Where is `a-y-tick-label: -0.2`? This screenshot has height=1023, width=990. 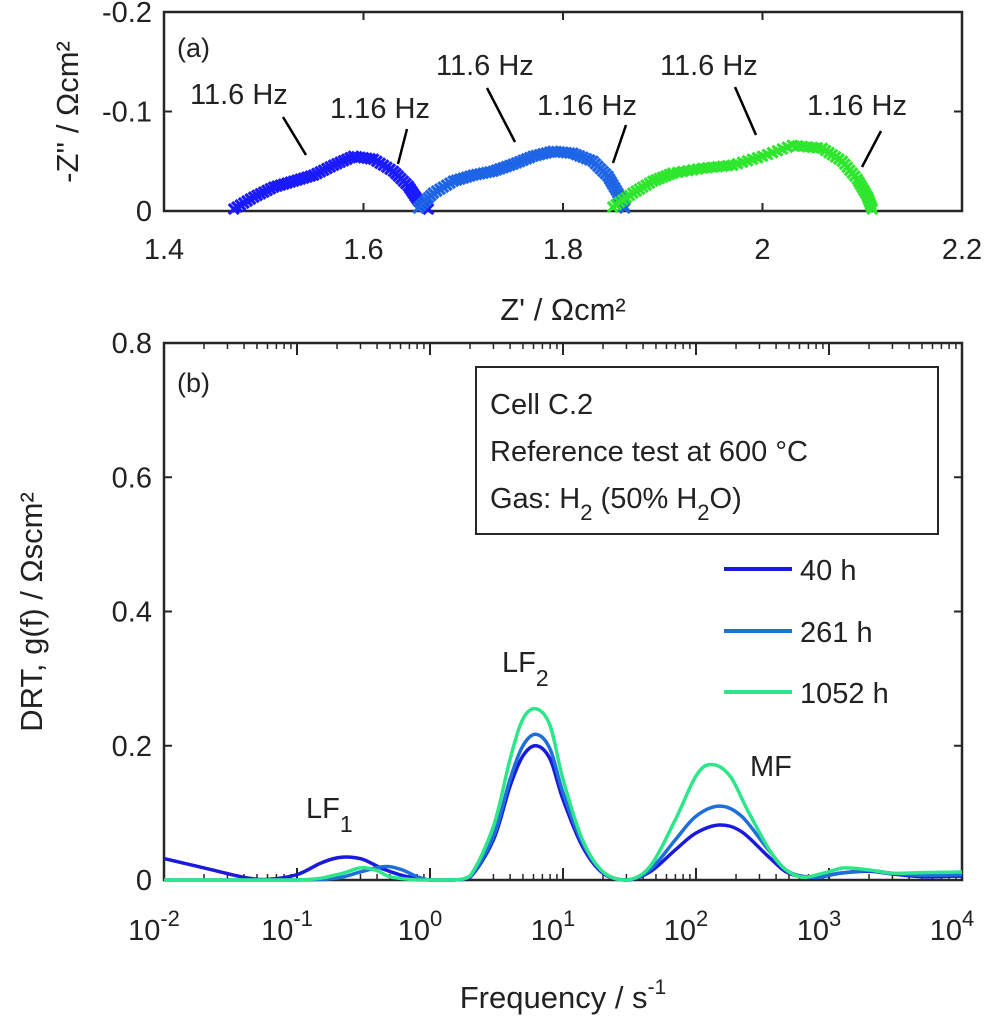
a-y-tick-label: -0.2 is located at coordinates (127, 14).